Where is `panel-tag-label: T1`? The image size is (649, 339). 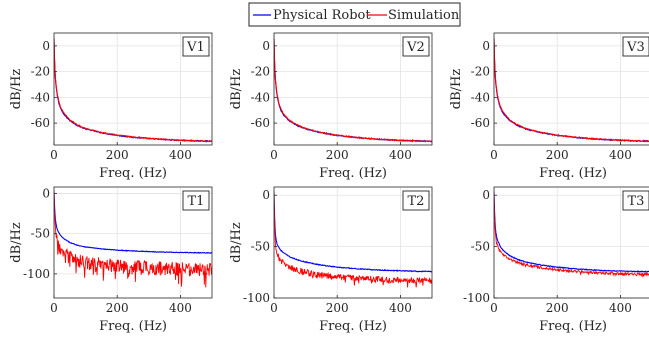
panel-tag-label: T1 is located at coordinates (196, 201).